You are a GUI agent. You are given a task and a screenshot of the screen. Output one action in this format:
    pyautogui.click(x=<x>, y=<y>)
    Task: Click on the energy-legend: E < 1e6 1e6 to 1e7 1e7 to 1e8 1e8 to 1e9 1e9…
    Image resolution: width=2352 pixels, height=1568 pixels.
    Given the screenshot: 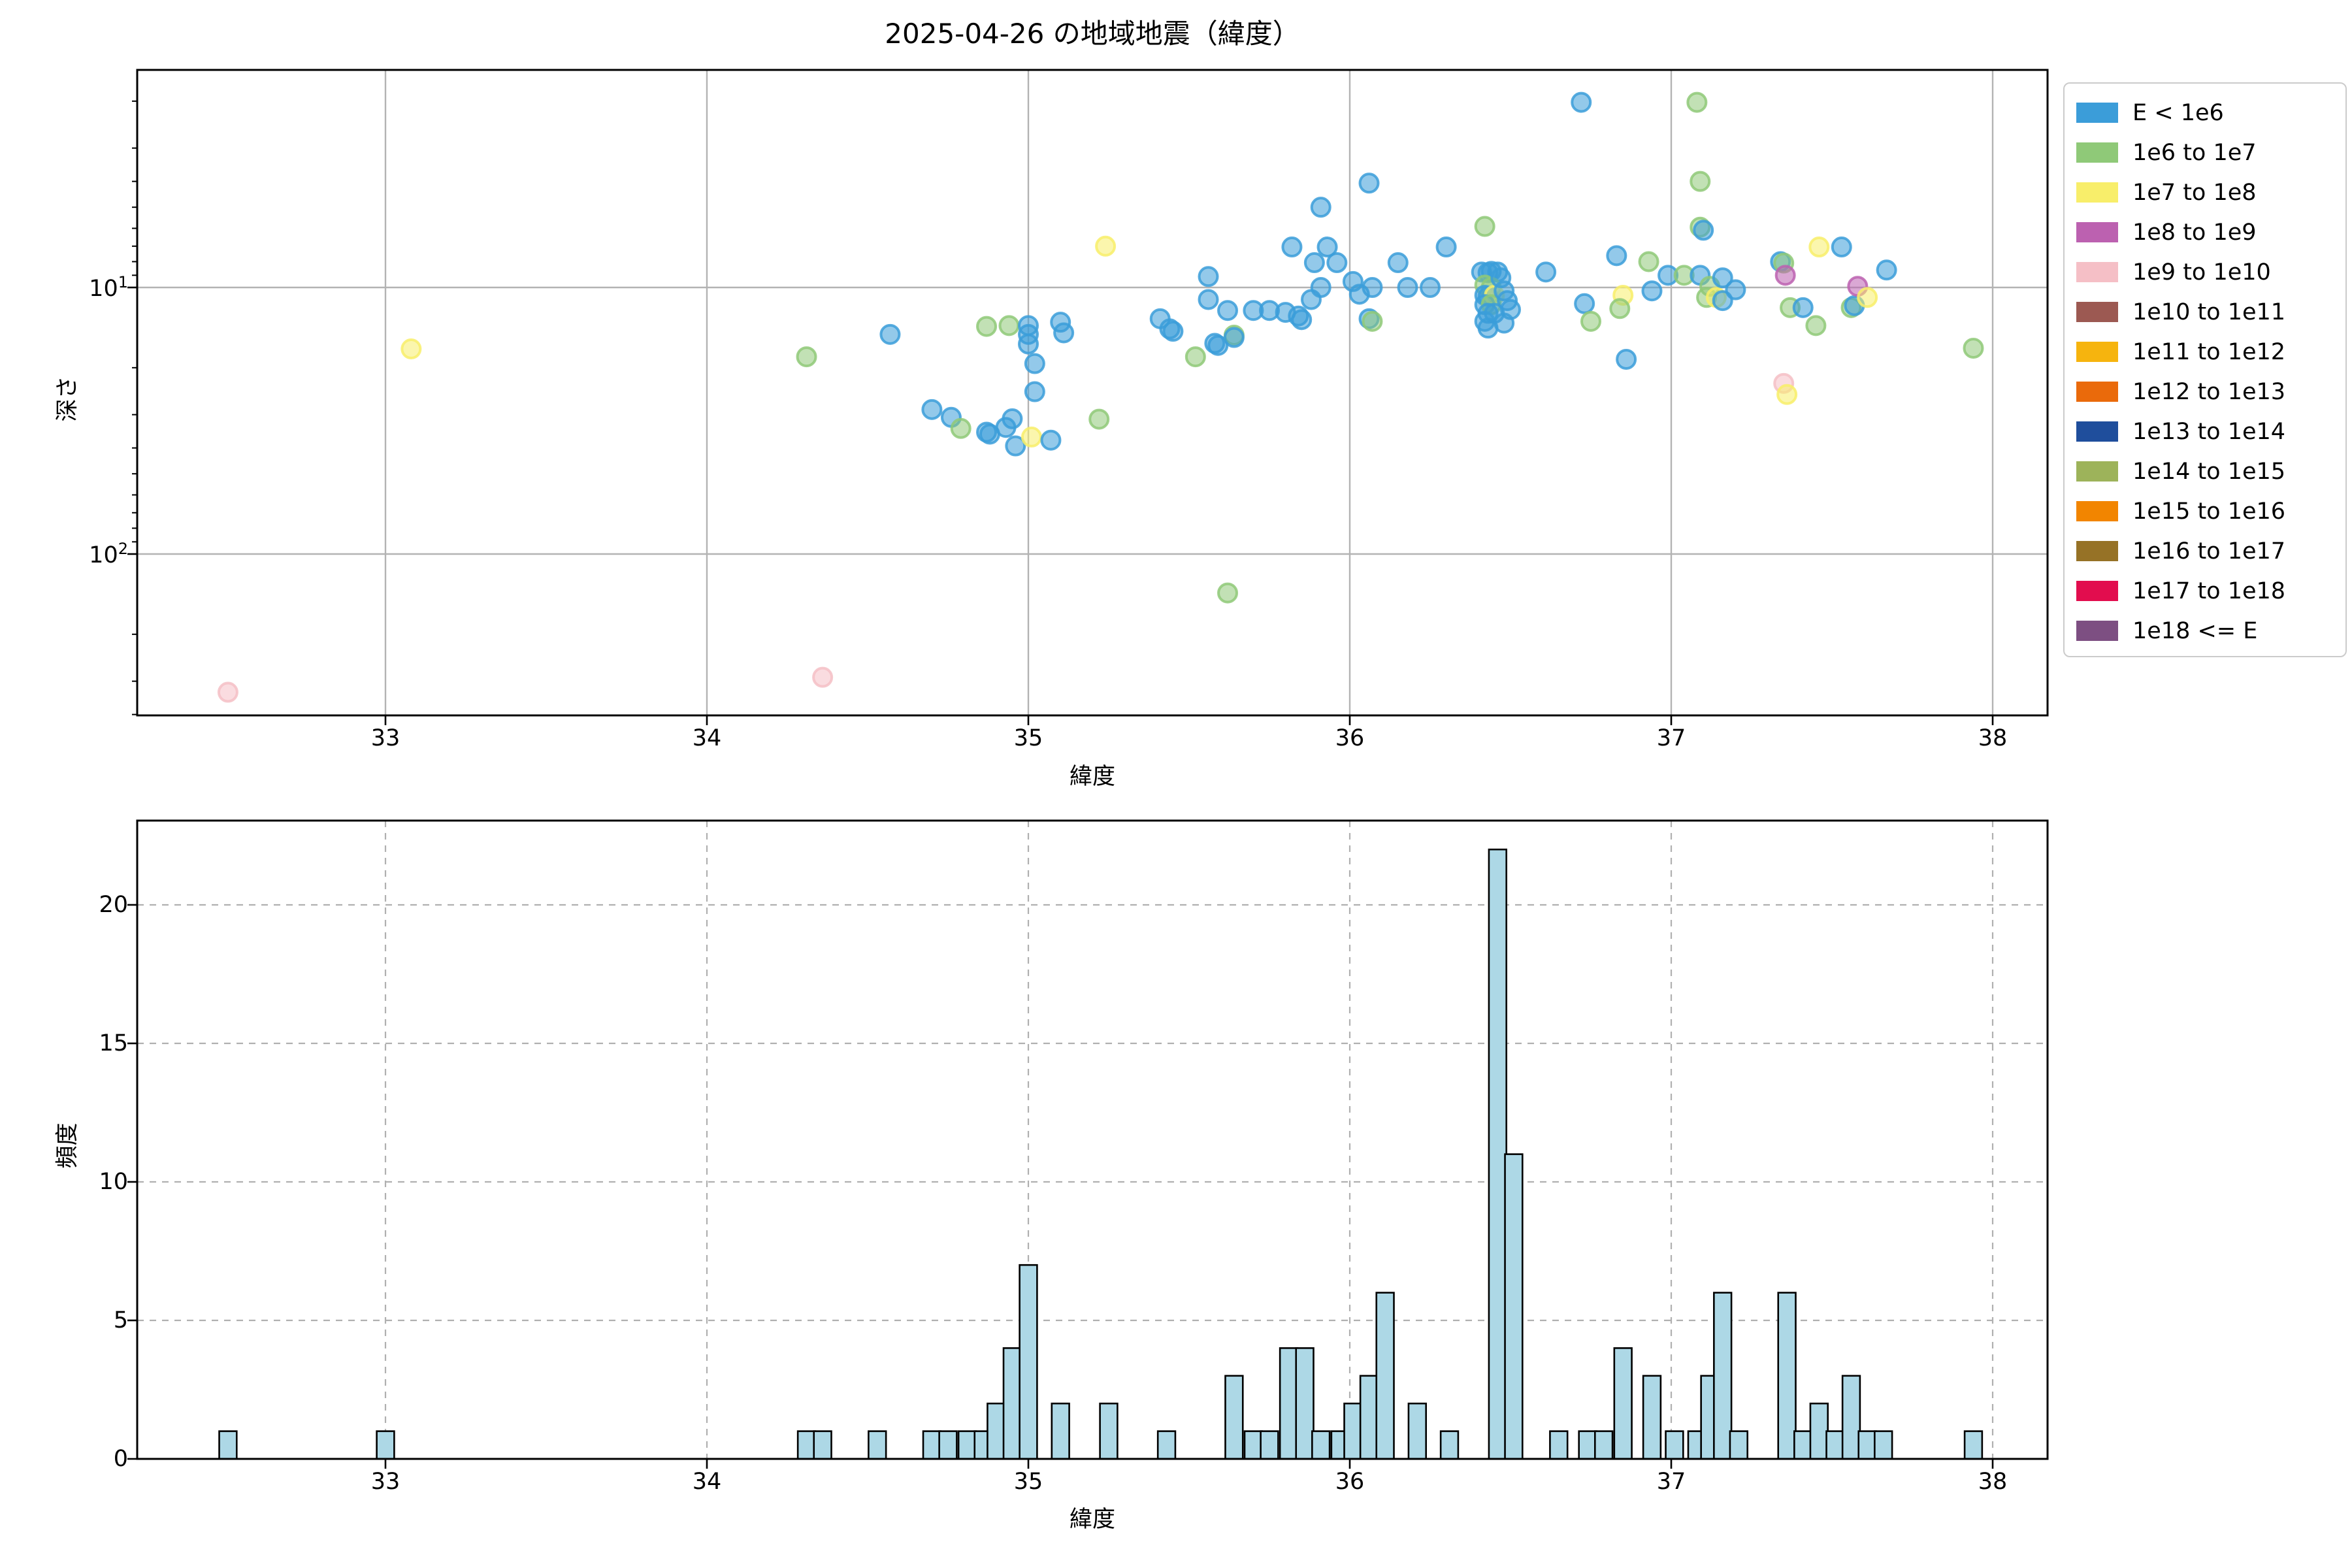 What is the action you would take?
    pyautogui.click(x=2205, y=369)
    